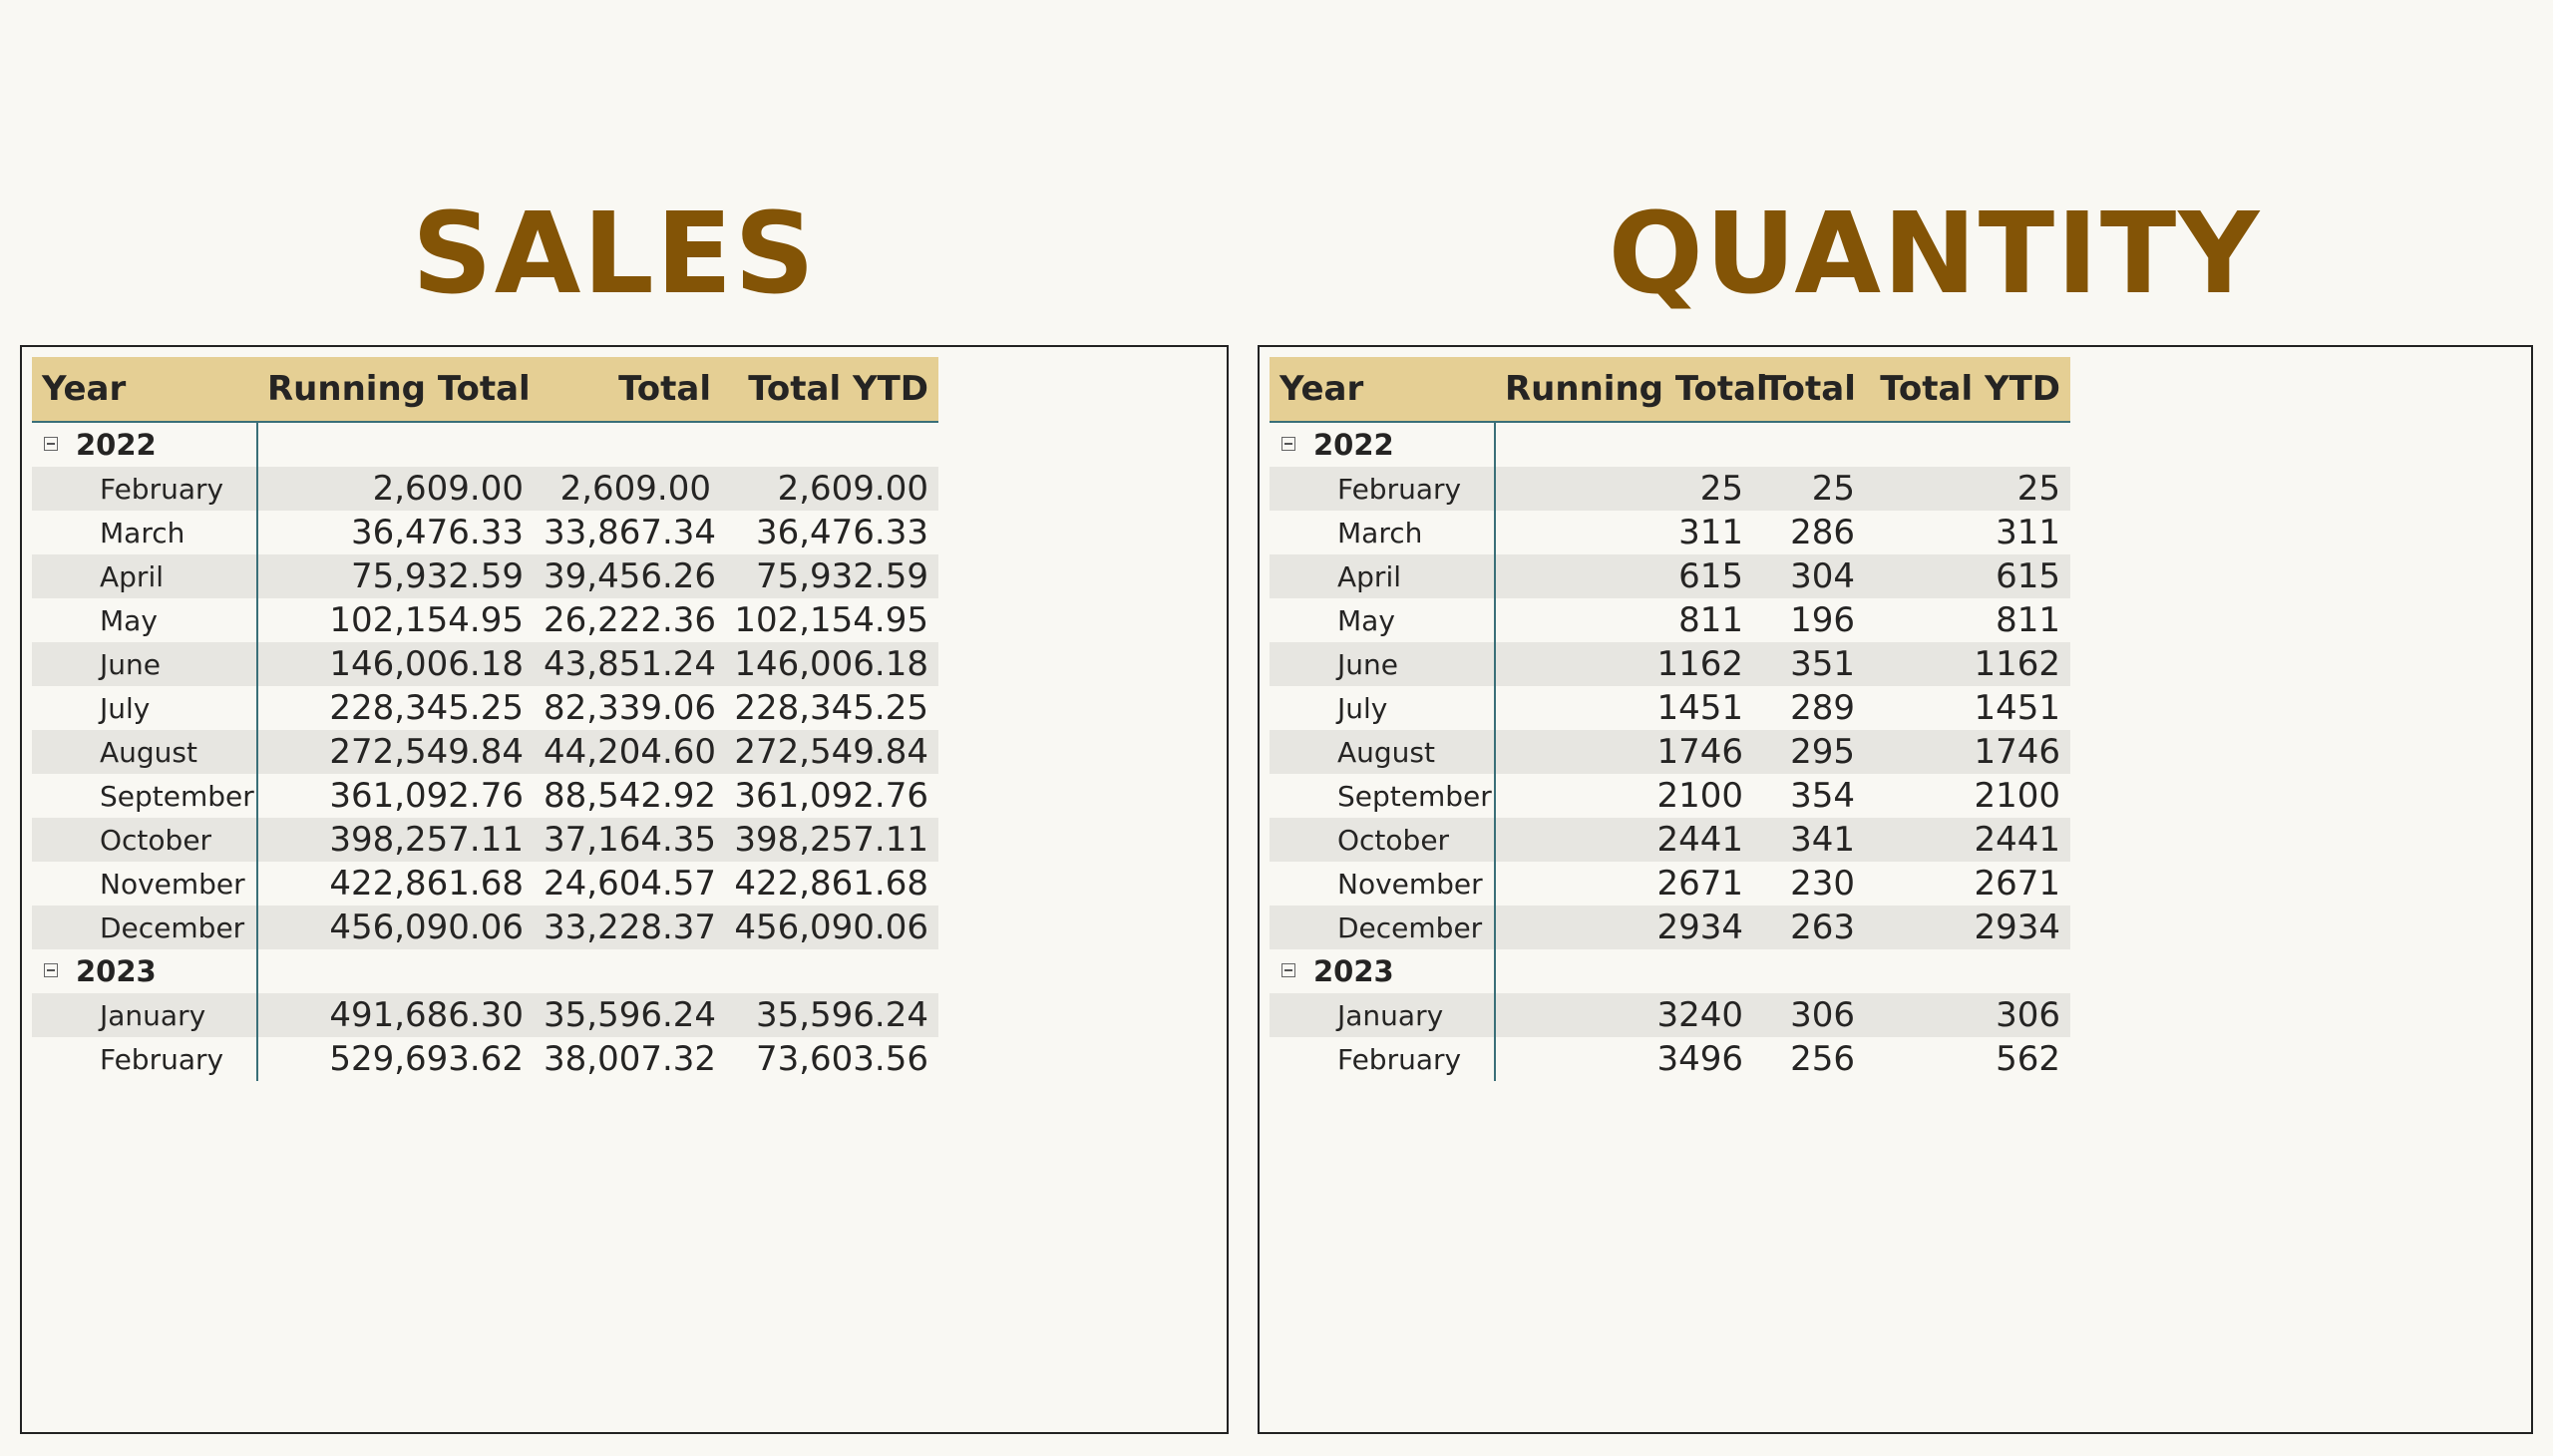  Describe the element at coordinates (628, 489) in the screenshot. I see `value-cell-total: 2,609.00` at that location.